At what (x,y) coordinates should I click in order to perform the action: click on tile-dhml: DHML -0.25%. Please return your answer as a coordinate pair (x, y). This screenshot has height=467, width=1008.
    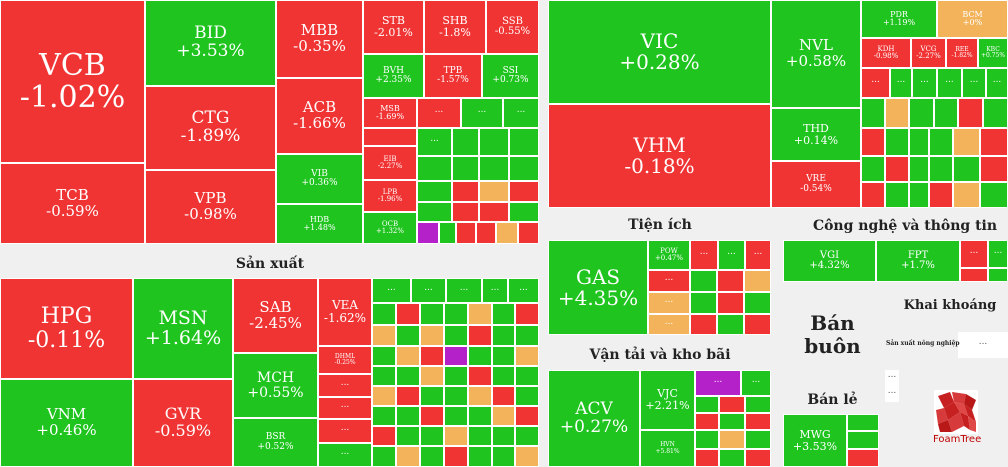
    Looking at the image, I should click on (345, 360).